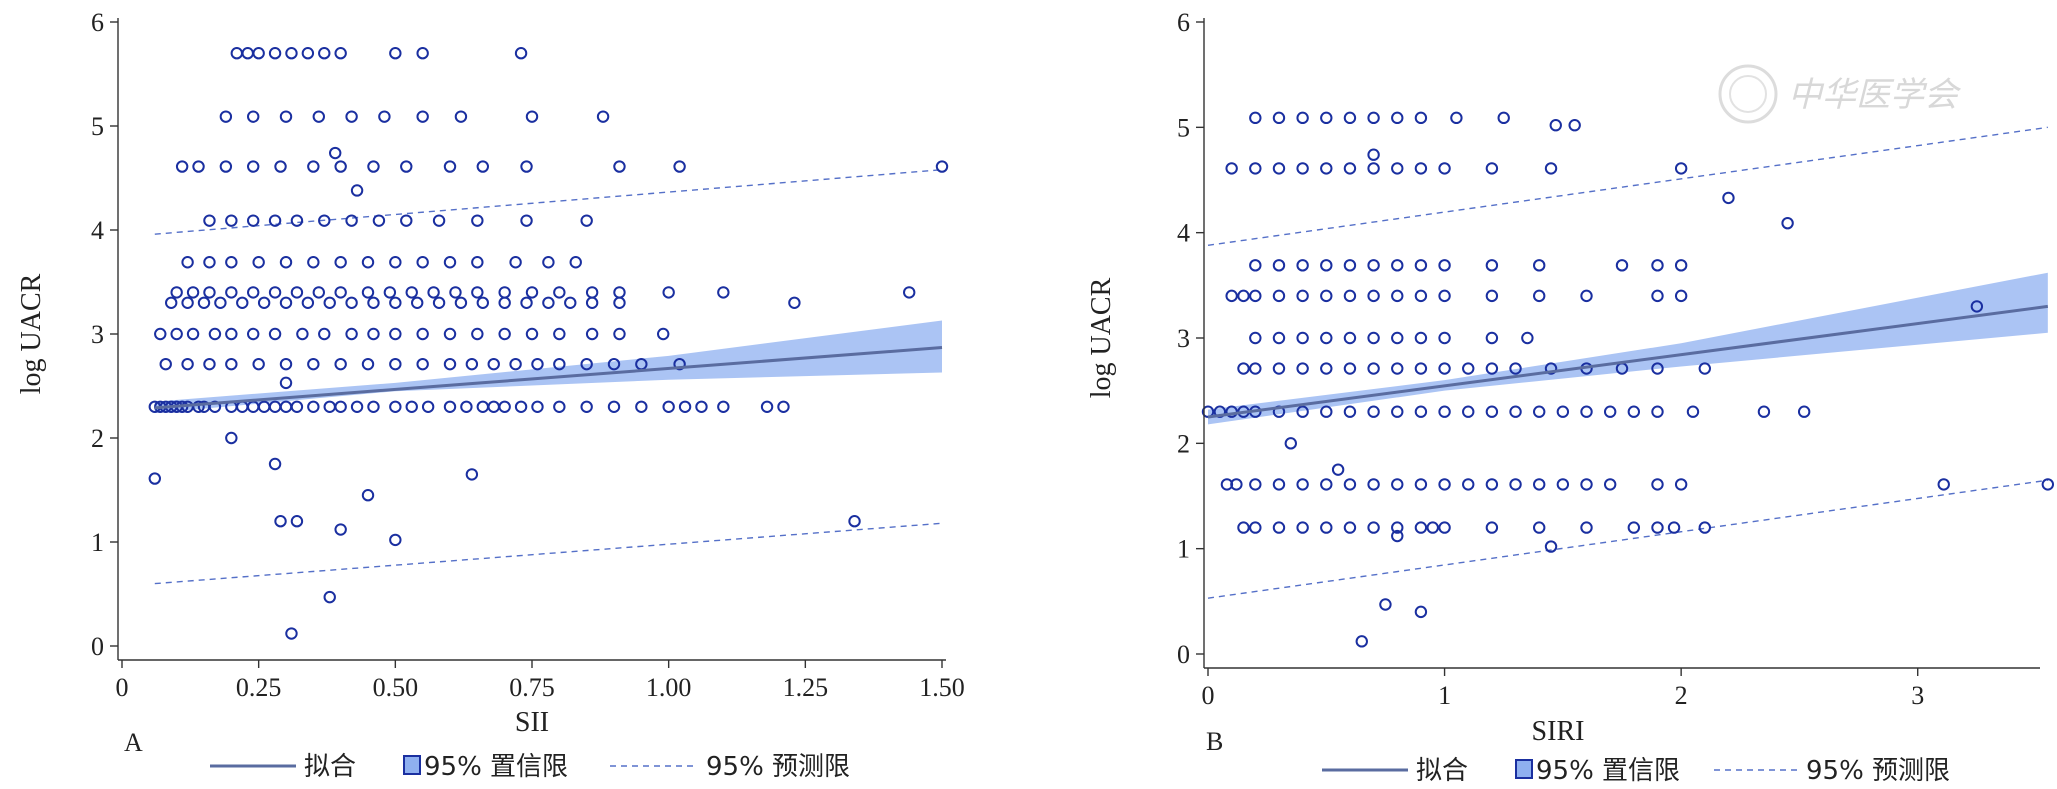 The height and width of the screenshot is (789, 2057). Describe the element at coordinates (532, 722) in the screenshot. I see `x-axis-label: SII` at that location.